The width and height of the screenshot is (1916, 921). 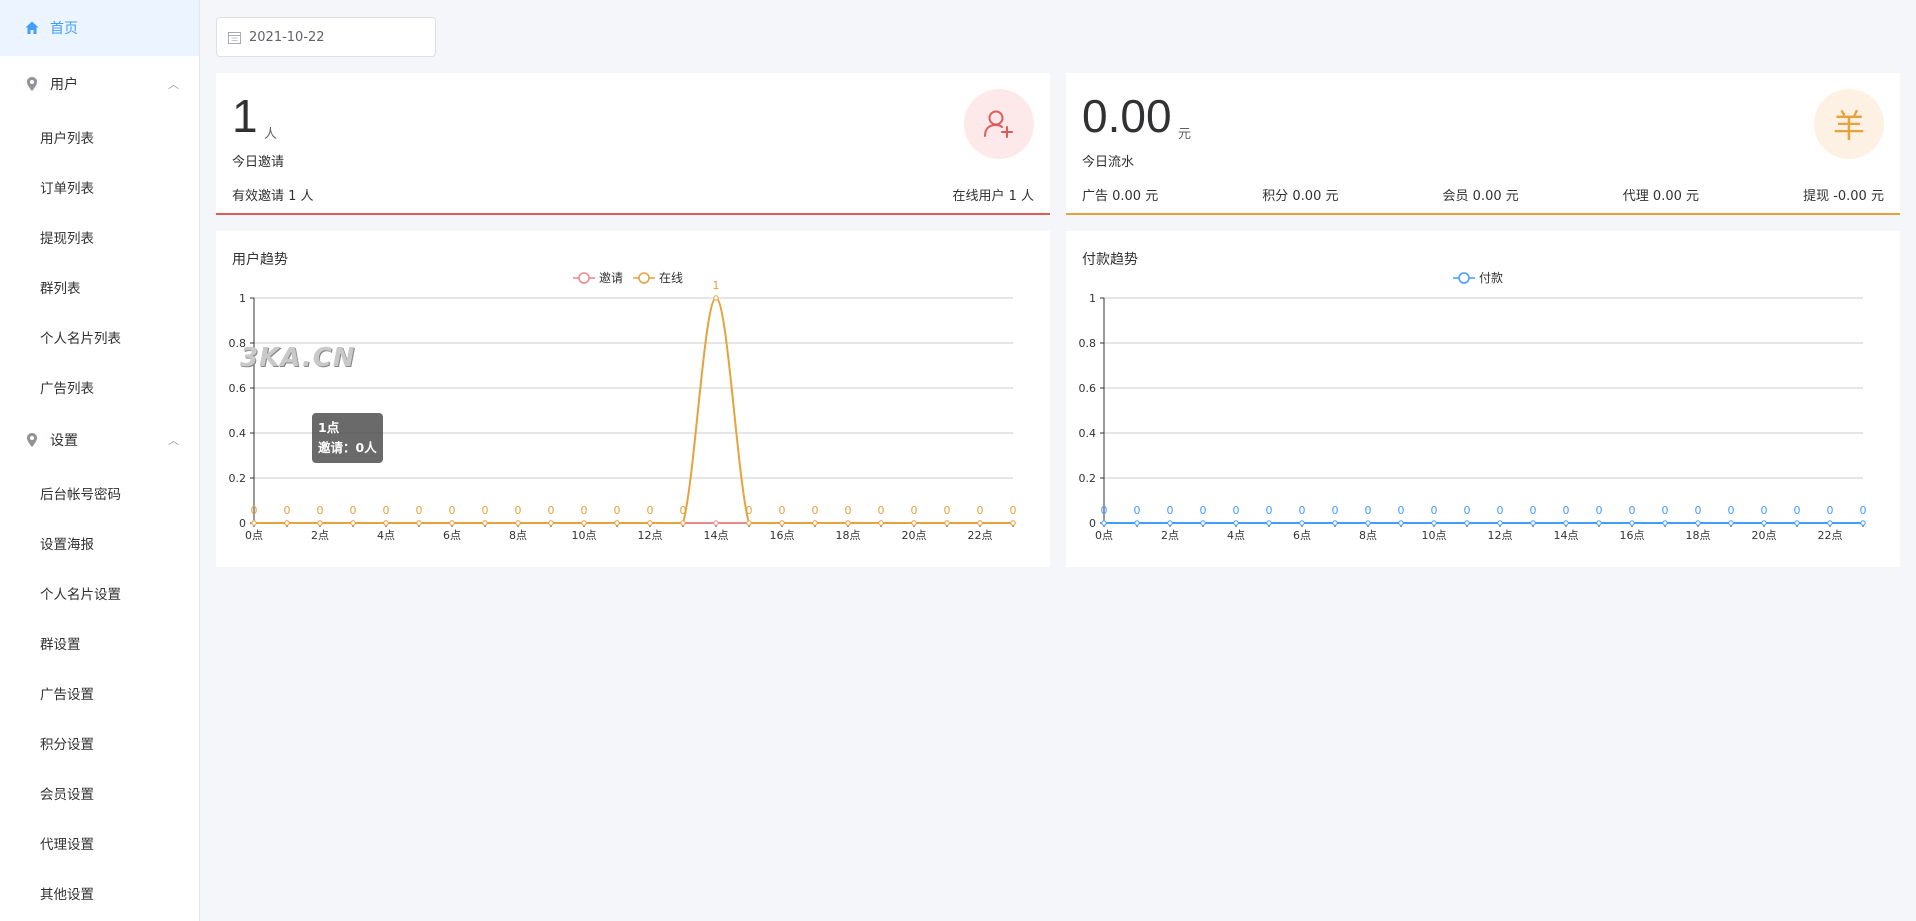 I want to click on sidebar-group-user: 用户 ︿, so click(x=99, y=84).